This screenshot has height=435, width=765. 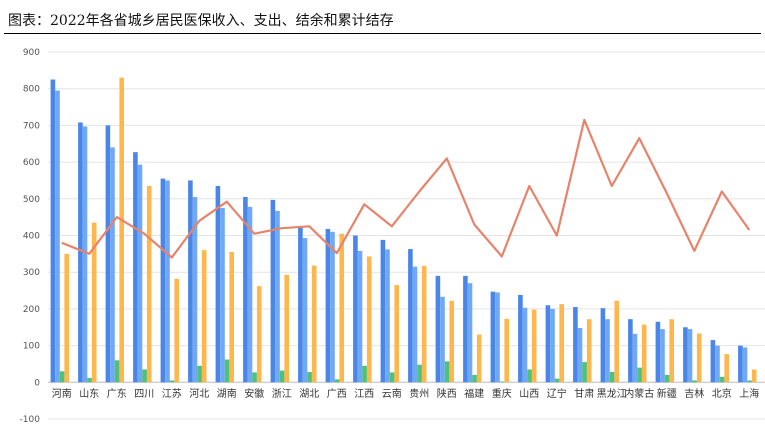 What do you see at coordinates (201, 21) in the screenshot?
I see `chart-title: 图表：2022年各省城乡居民医保收入、支出、结余和累计结存` at bounding box center [201, 21].